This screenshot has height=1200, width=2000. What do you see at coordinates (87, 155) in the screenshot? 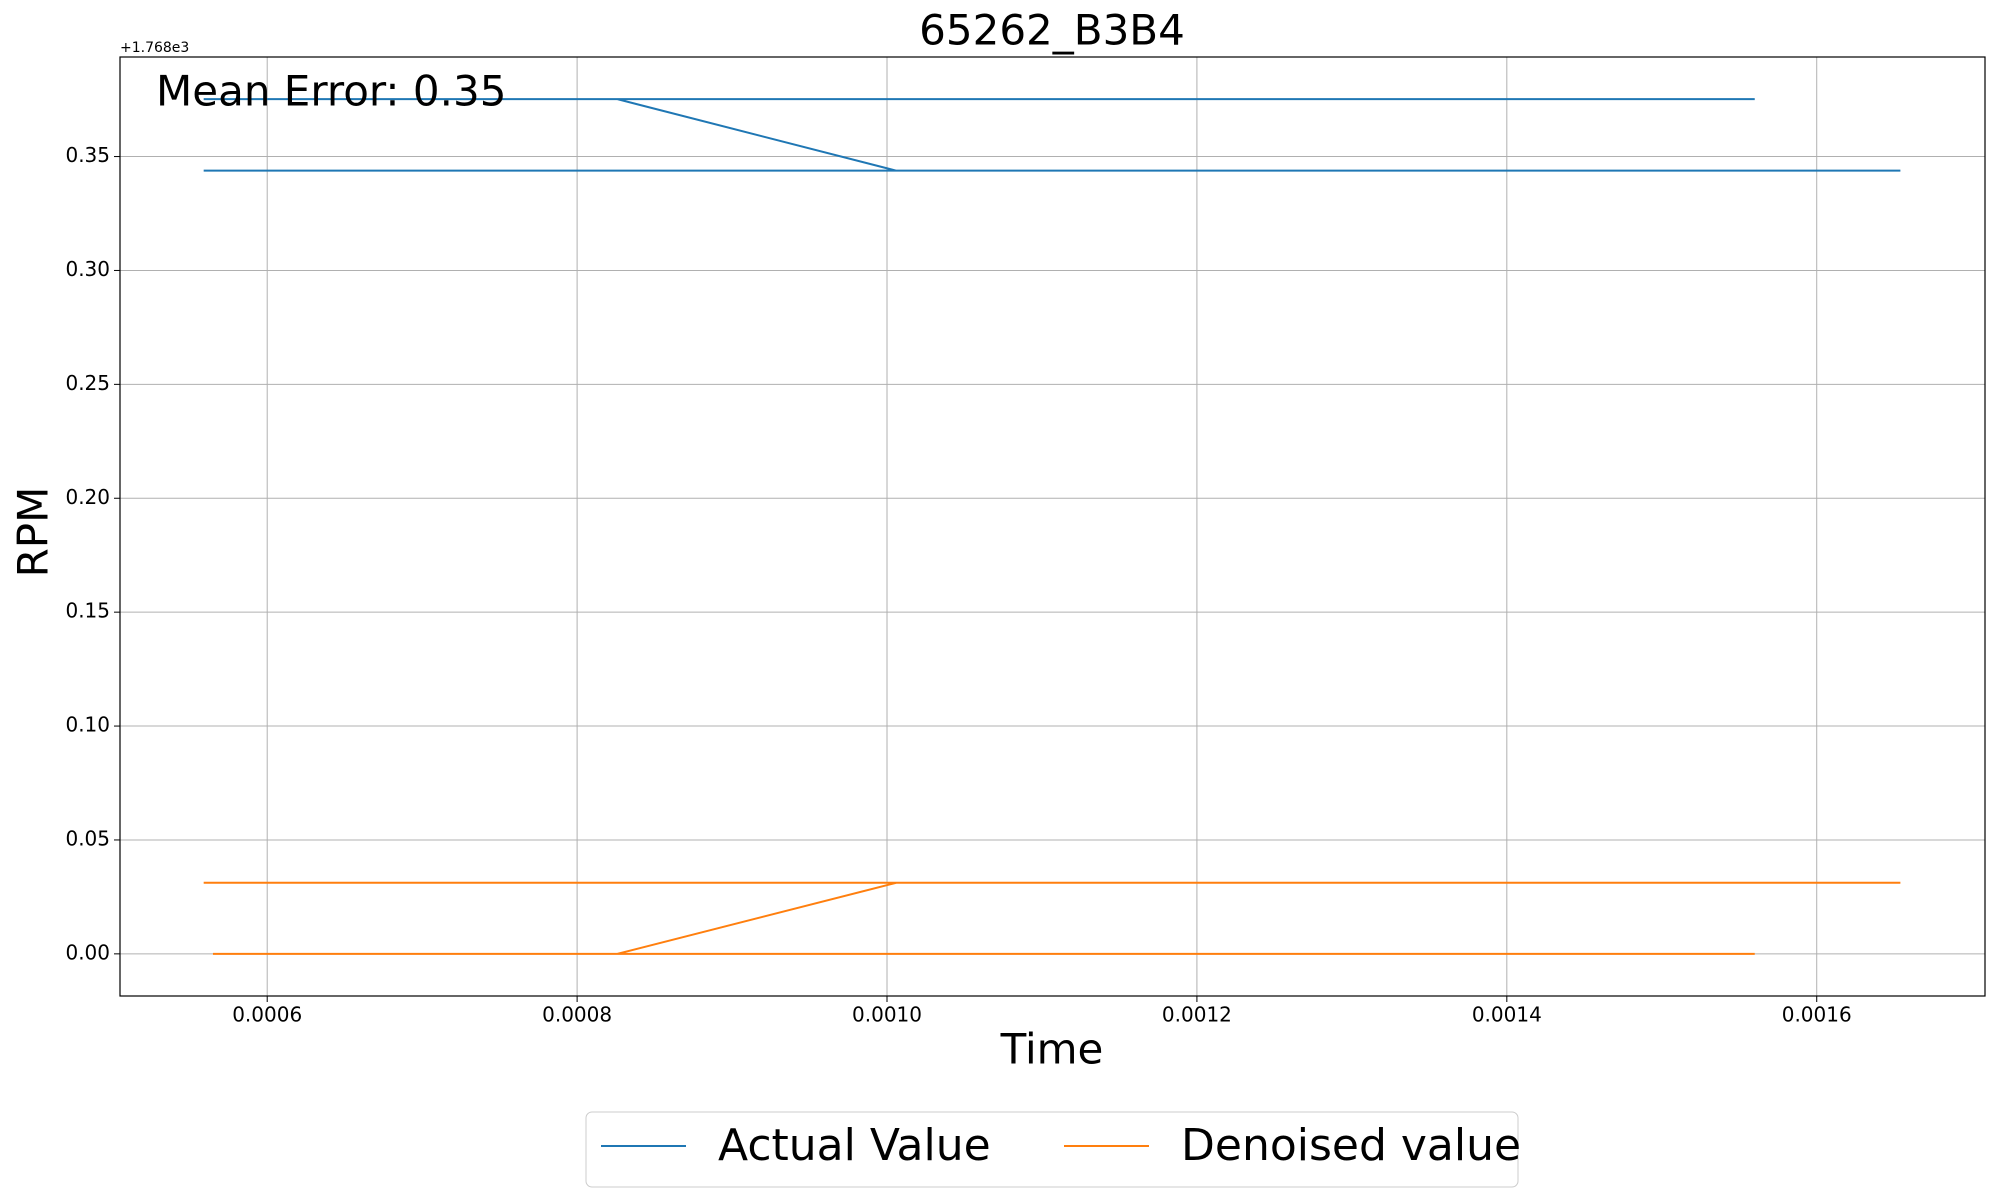
I see `y-tick-label: 0.35` at bounding box center [87, 155].